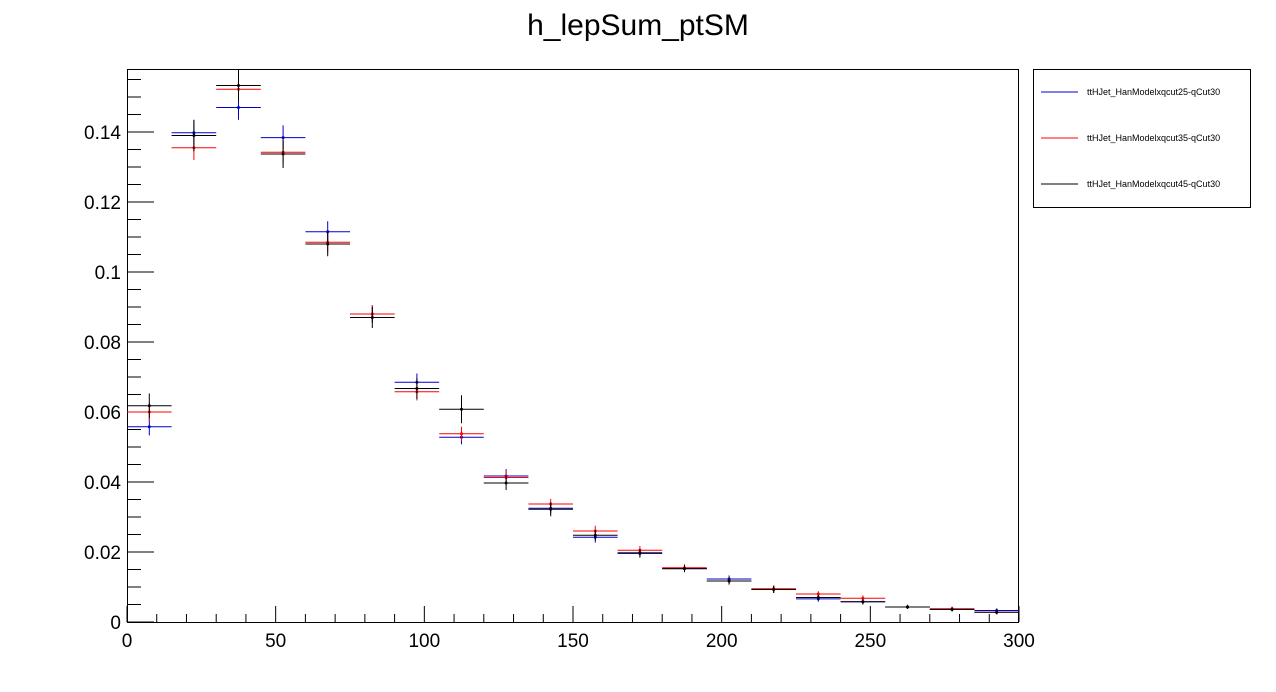 This screenshot has height=692, width=1276. What do you see at coordinates (573, 641) in the screenshot?
I see `x-tick-label: 150` at bounding box center [573, 641].